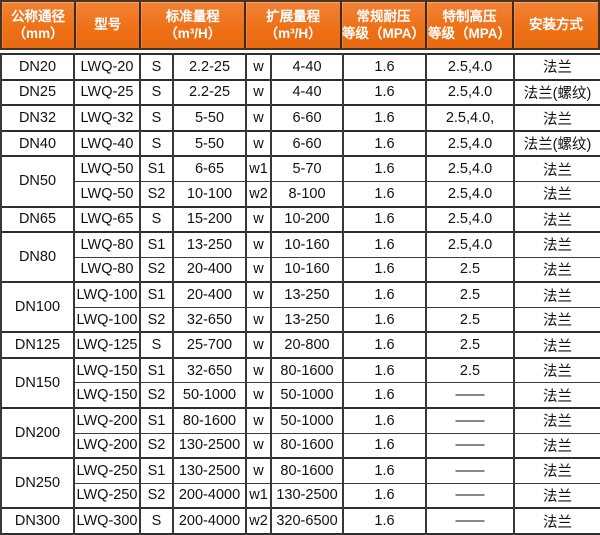  What do you see at coordinates (307, 319) in the screenshot?
I see `ext-range-cell: 13-250` at bounding box center [307, 319].